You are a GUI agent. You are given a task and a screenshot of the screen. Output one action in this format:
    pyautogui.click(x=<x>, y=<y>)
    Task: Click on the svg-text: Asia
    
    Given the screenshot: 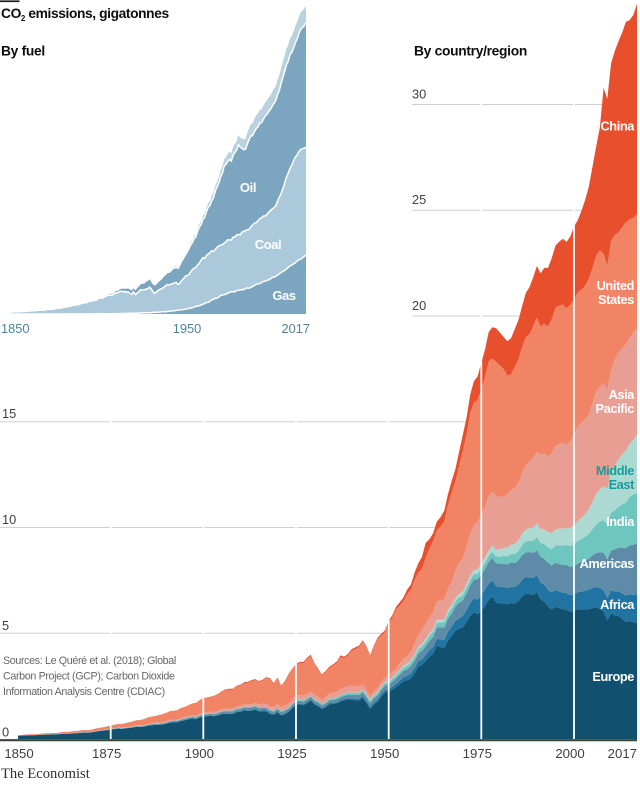 What is the action you would take?
    pyautogui.click(x=622, y=394)
    